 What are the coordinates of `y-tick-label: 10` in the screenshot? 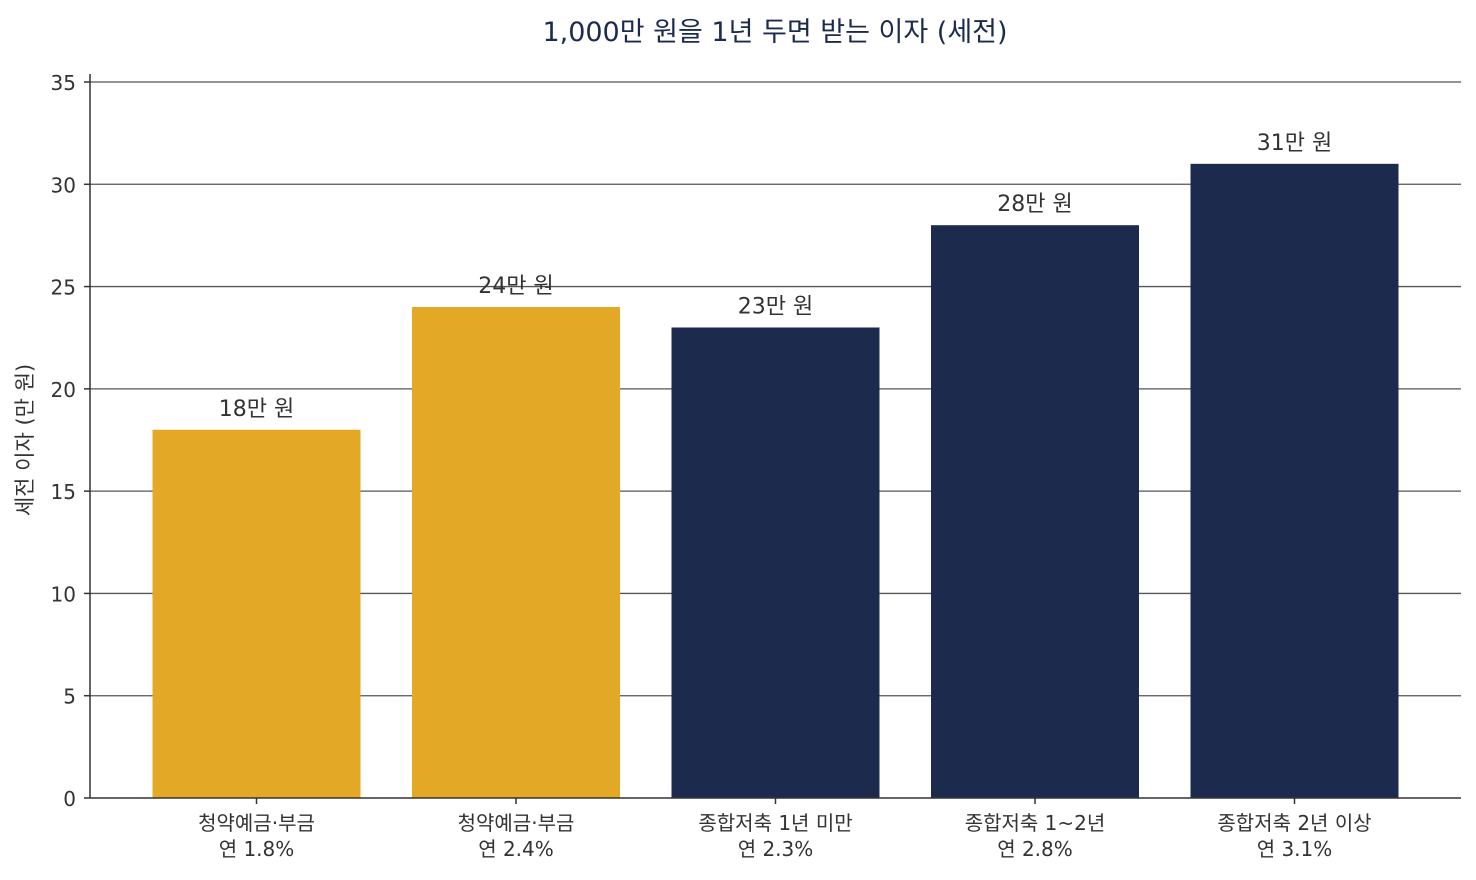 It's located at (63, 594).